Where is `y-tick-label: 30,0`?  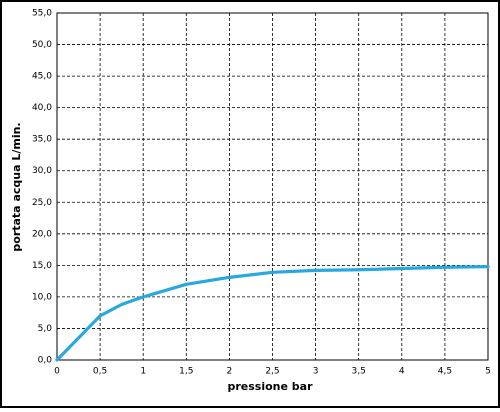
y-tick-label: 30,0 is located at coordinates (42, 171).